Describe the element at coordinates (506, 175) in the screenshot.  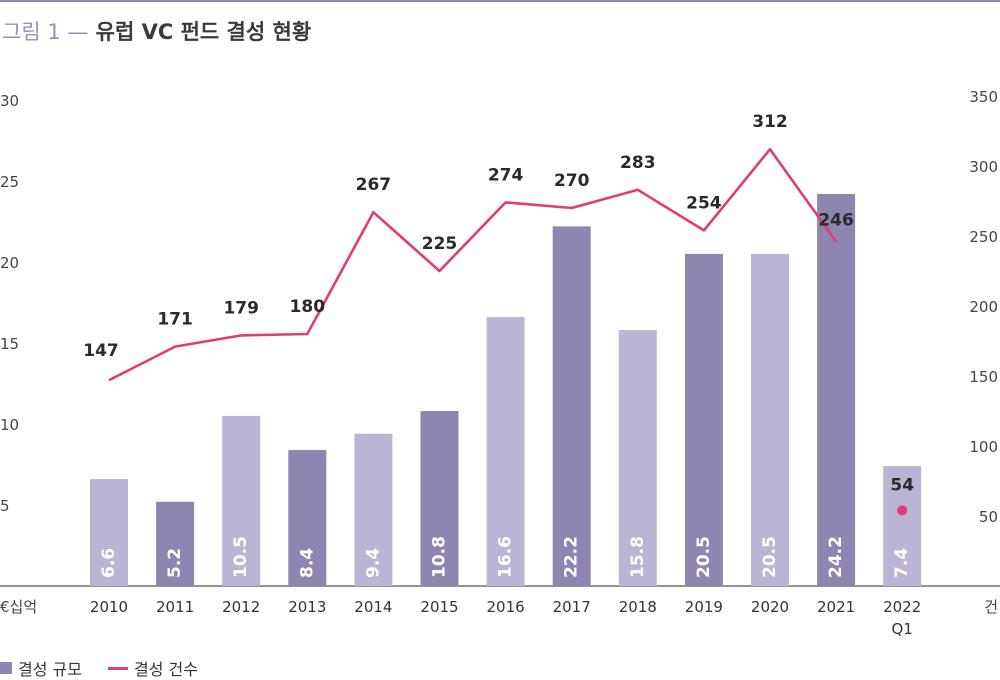
I see `line-data-label: 274` at that location.